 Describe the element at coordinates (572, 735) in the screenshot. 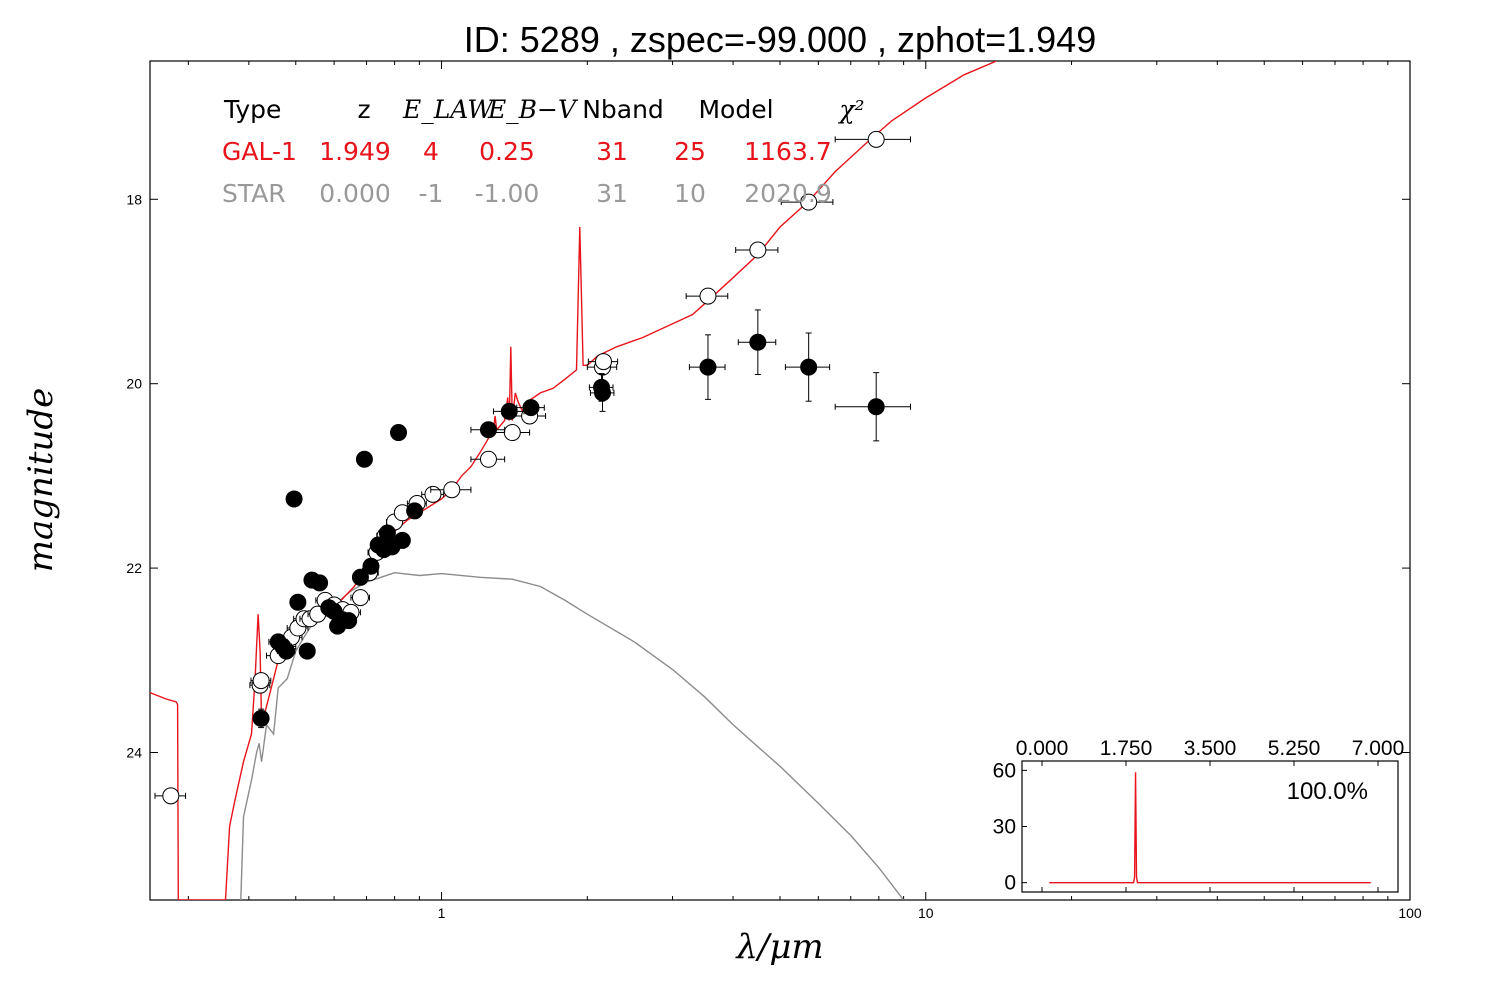

I see `star-model-curve` at that location.